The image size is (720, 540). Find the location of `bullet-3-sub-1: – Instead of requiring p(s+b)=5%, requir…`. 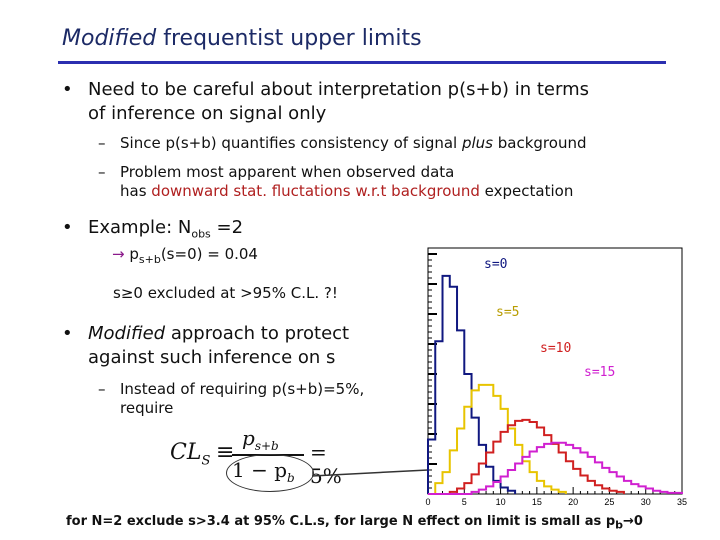

bullet-3-sub-1: – Instead of requiring p(s+b)=5%, requir… is located at coordinates (231, 399).